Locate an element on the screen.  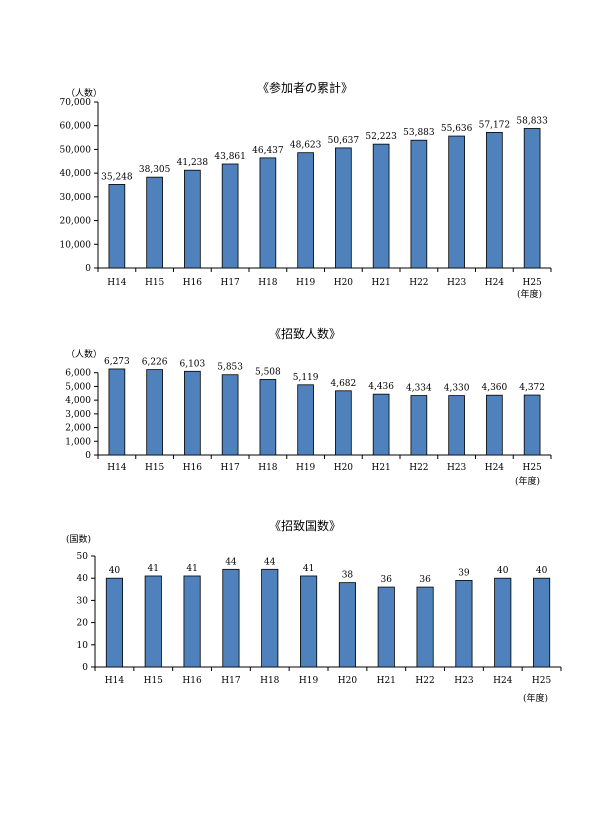
y-tick-label: 3,000 is located at coordinates (78, 415).